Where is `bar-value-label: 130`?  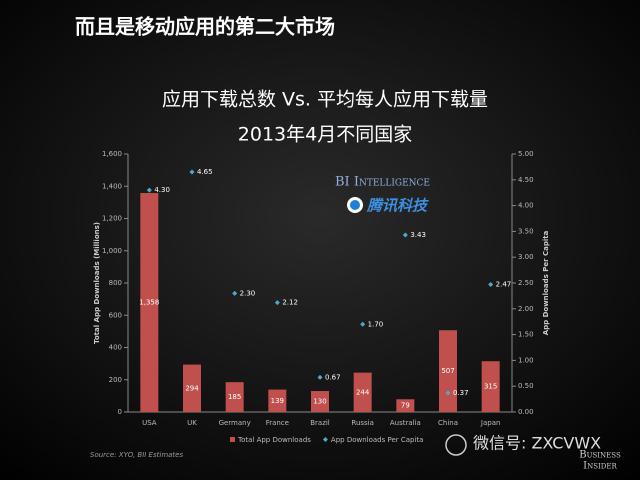 bar-value-label: 130 is located at coordinates (319, 402).